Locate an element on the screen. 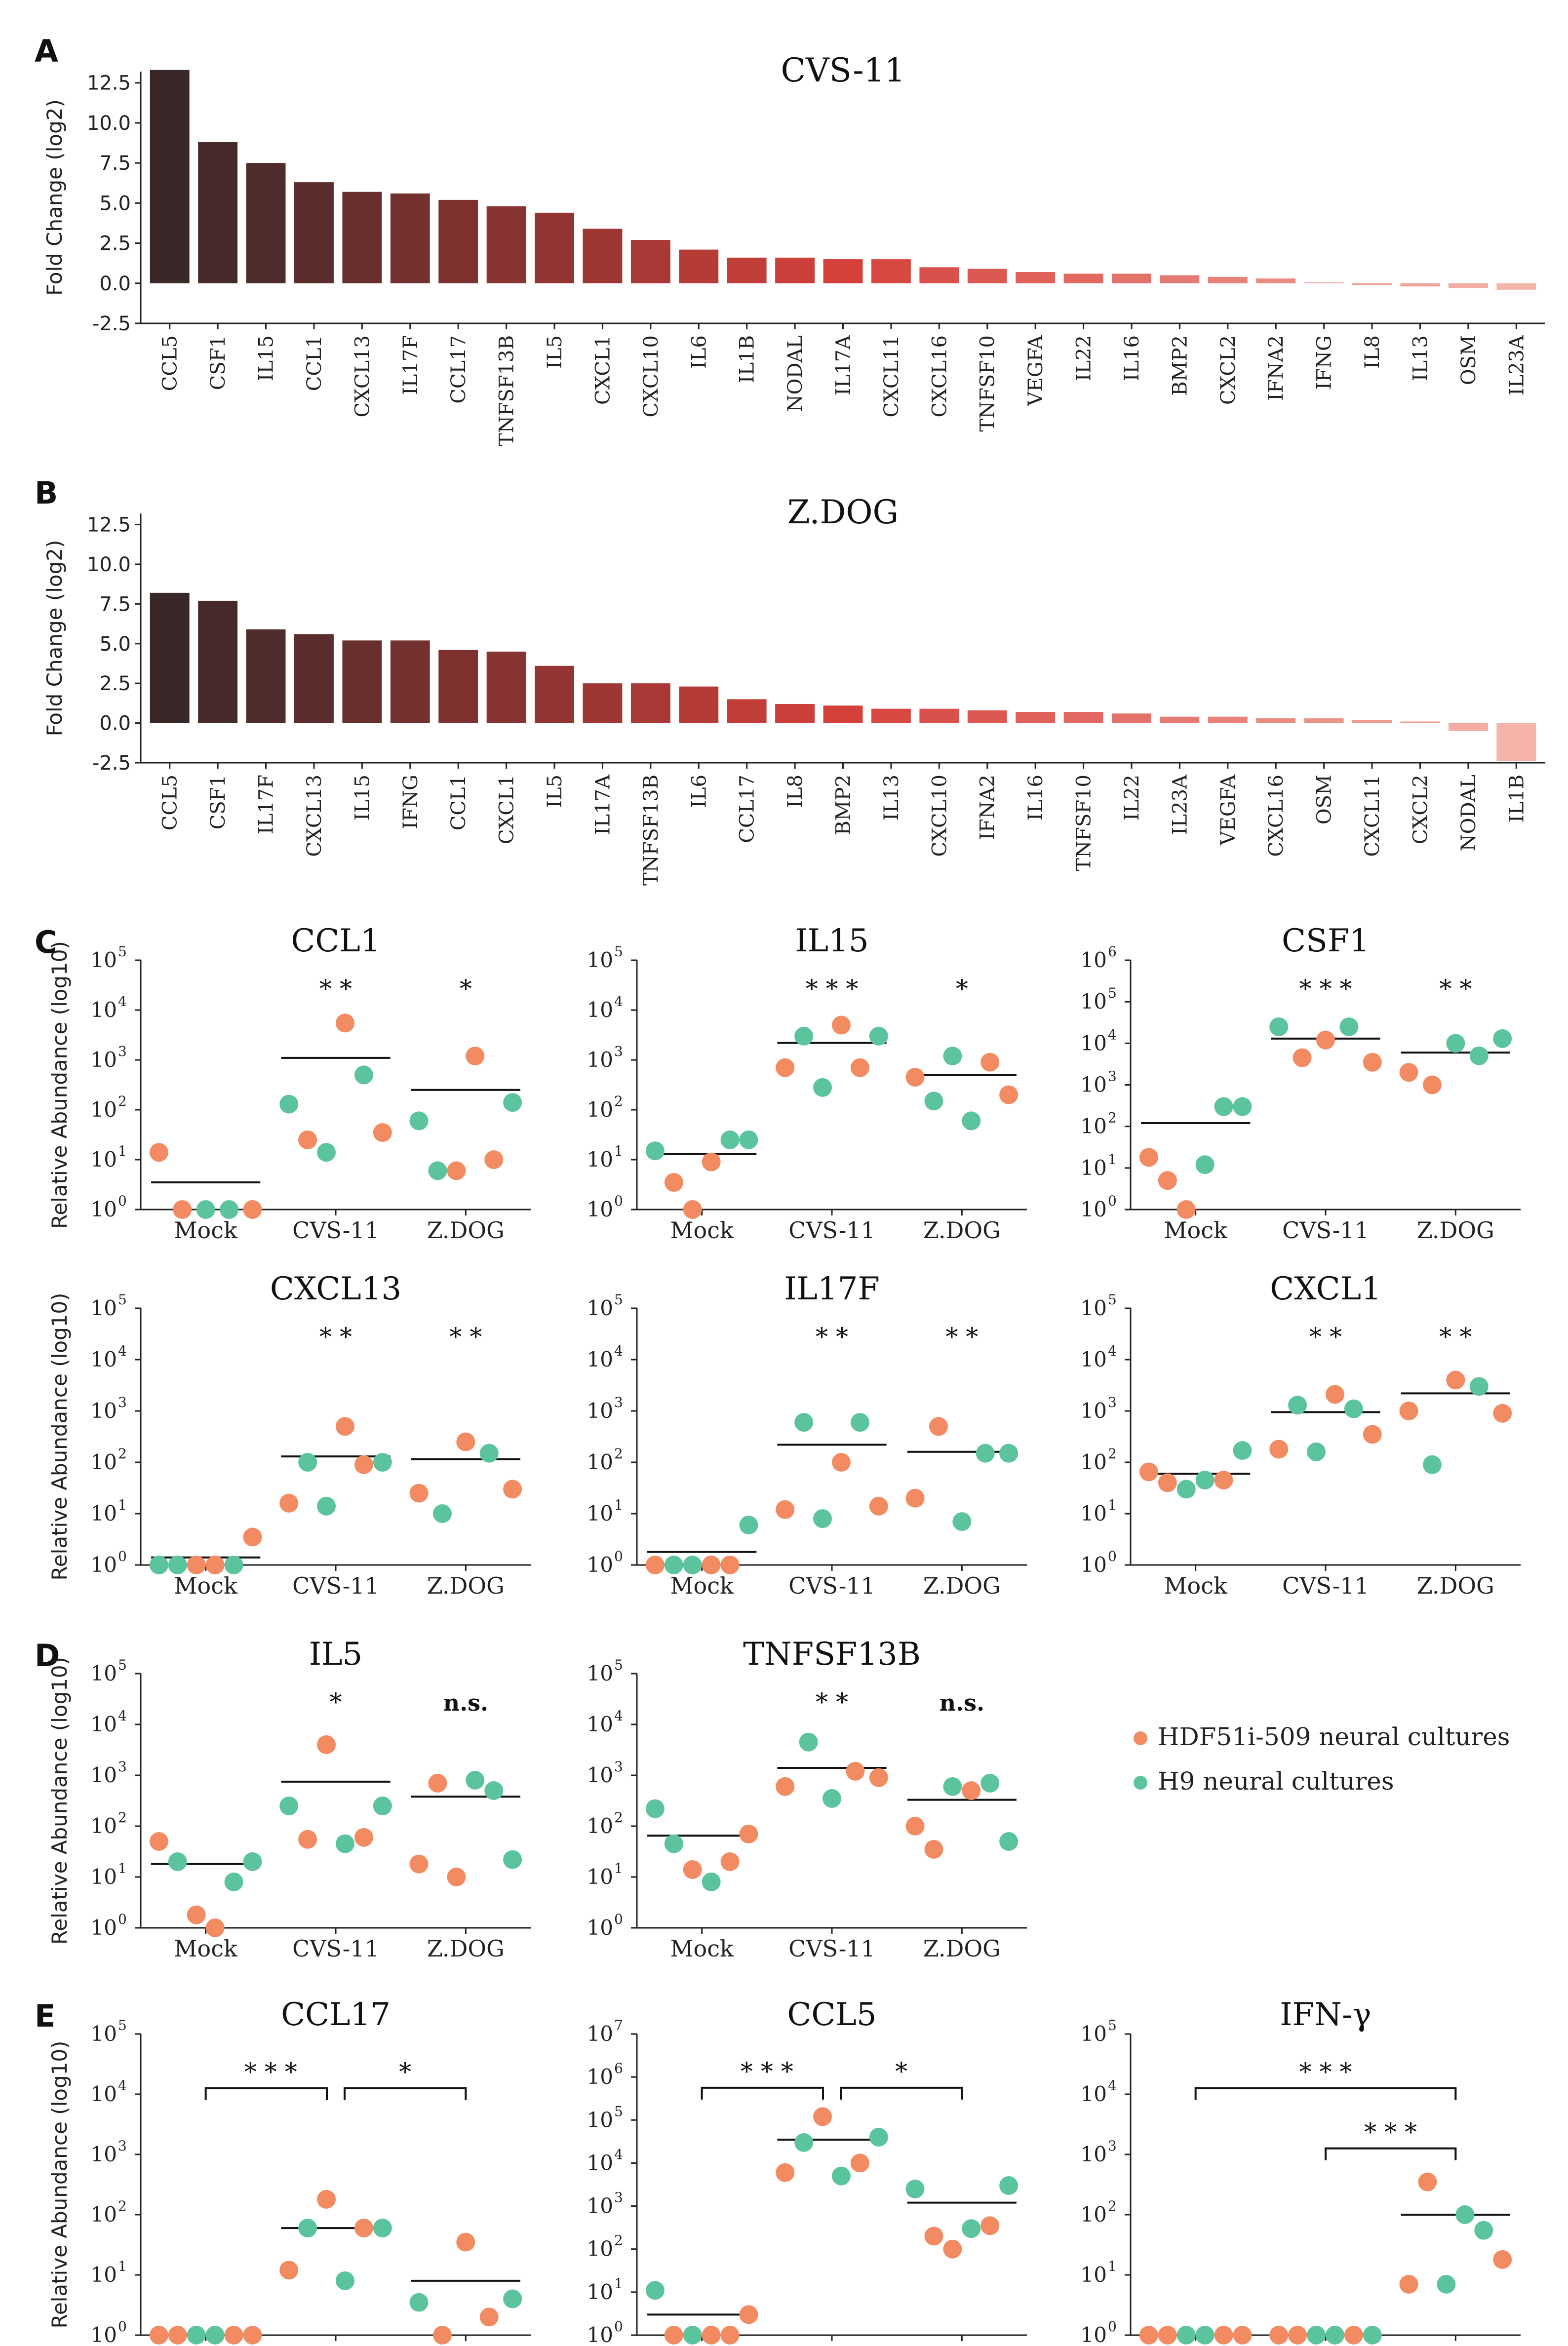  x-tick-label: TNFSF10 is located at coordinates (988, 383).